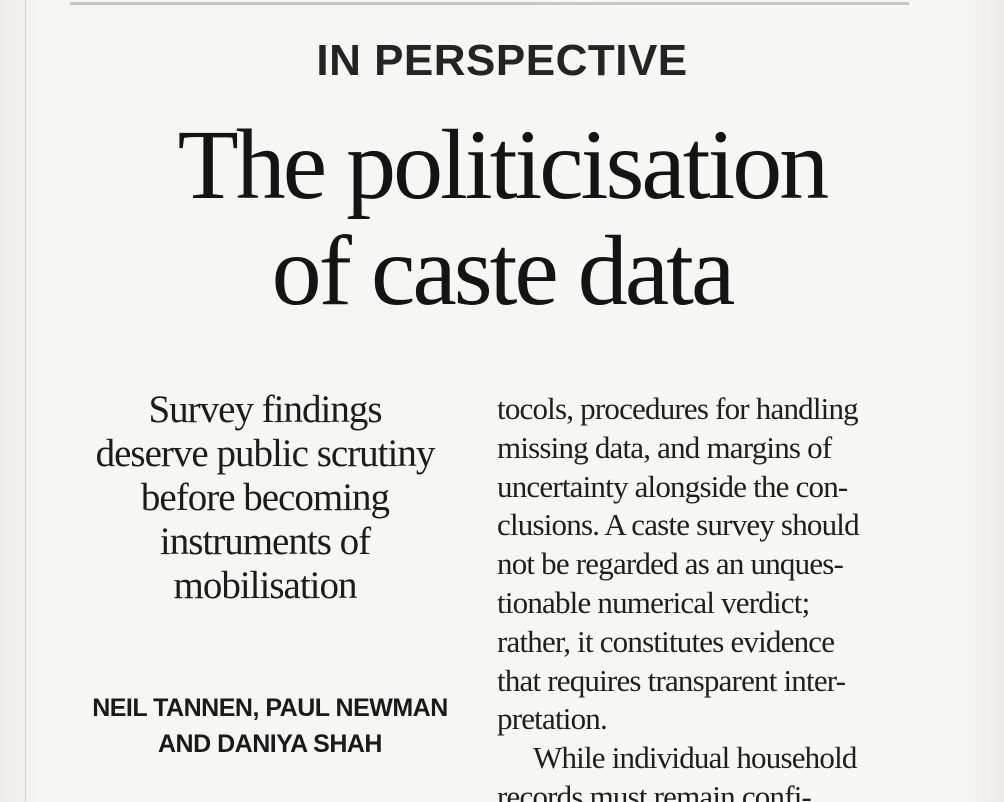 This screenshot has height=802, width=1004. Describe the element at coordinates (503, 270) in the screenshot. I see `headline-line: of caste data` at that location.